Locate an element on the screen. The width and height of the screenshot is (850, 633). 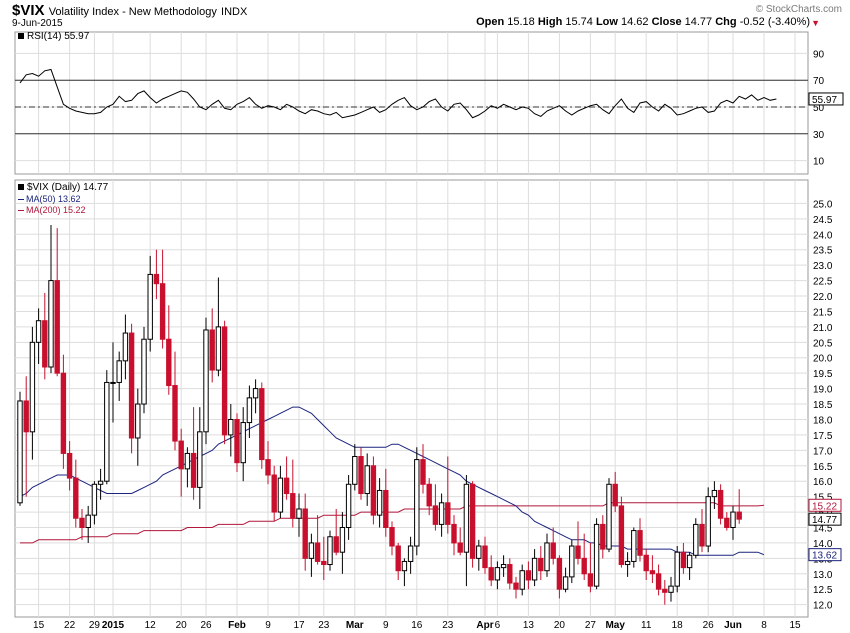
high-value: 15.74 is located at coordinates (579, 22).